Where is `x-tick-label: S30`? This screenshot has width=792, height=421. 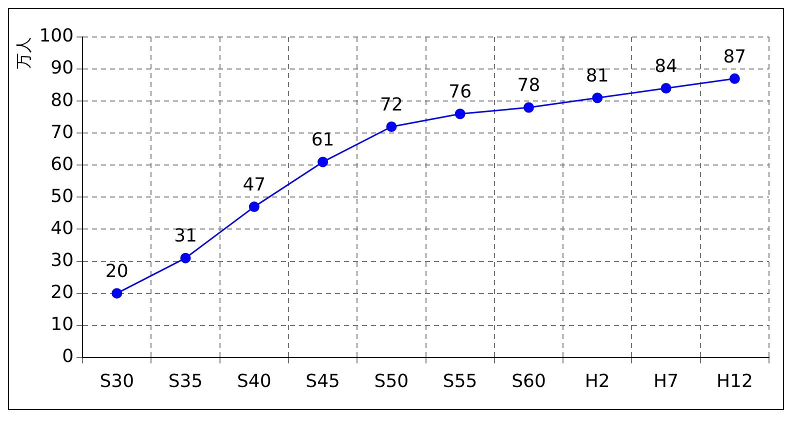 x-tick-label: S30 is located at coordinates (117, 381).